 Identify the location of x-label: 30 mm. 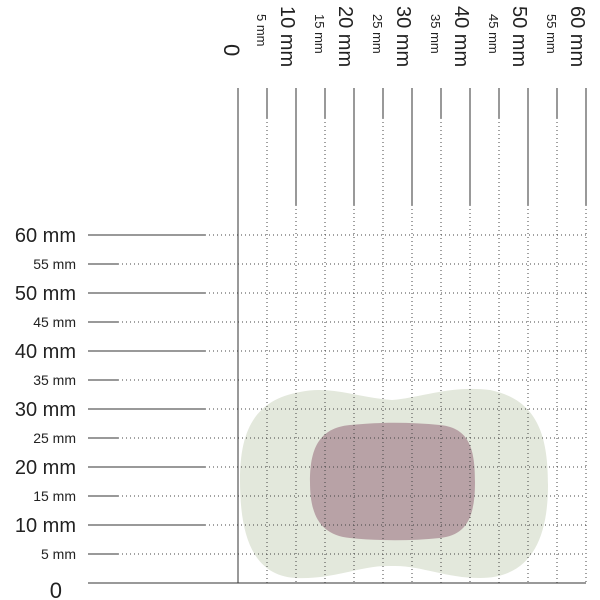
(403, 36).